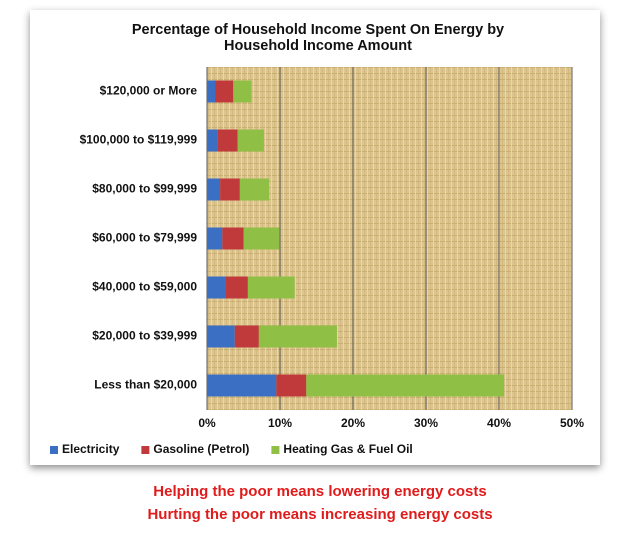 Image resolution: width=640 pixels, height=540 pixels. Describe the element at coordinates (201, 449) in the screenshot. I see `legend-label: Gasoline (Petrol)` at that location.